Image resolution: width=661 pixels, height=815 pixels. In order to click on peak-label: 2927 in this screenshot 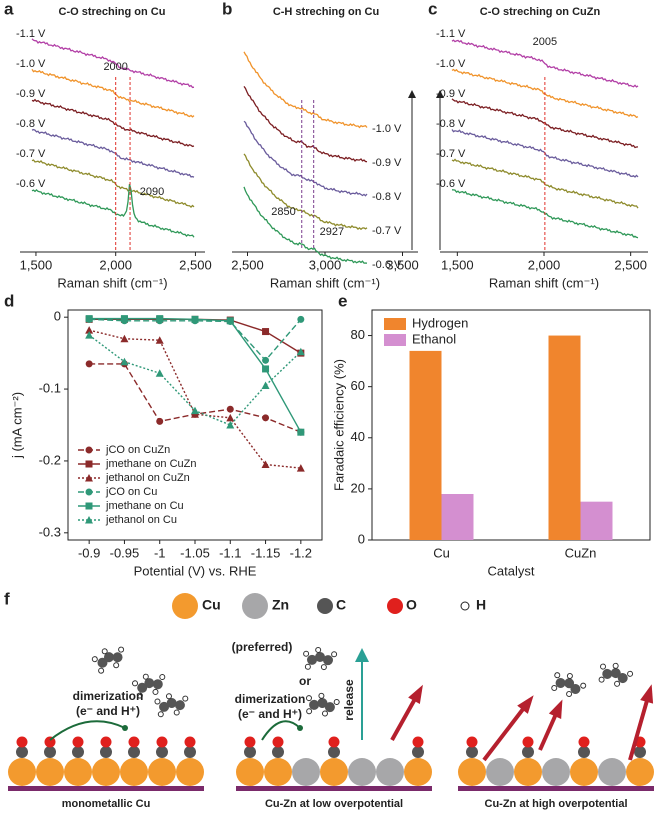, I will do `click(332, 232)`.